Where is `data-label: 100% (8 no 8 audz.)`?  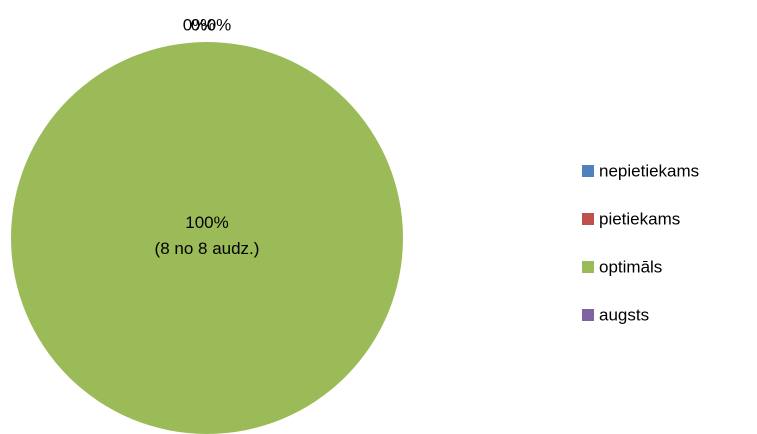
data-label: 100% (8 no 8 audz.) is located at coordinates (207, 235).